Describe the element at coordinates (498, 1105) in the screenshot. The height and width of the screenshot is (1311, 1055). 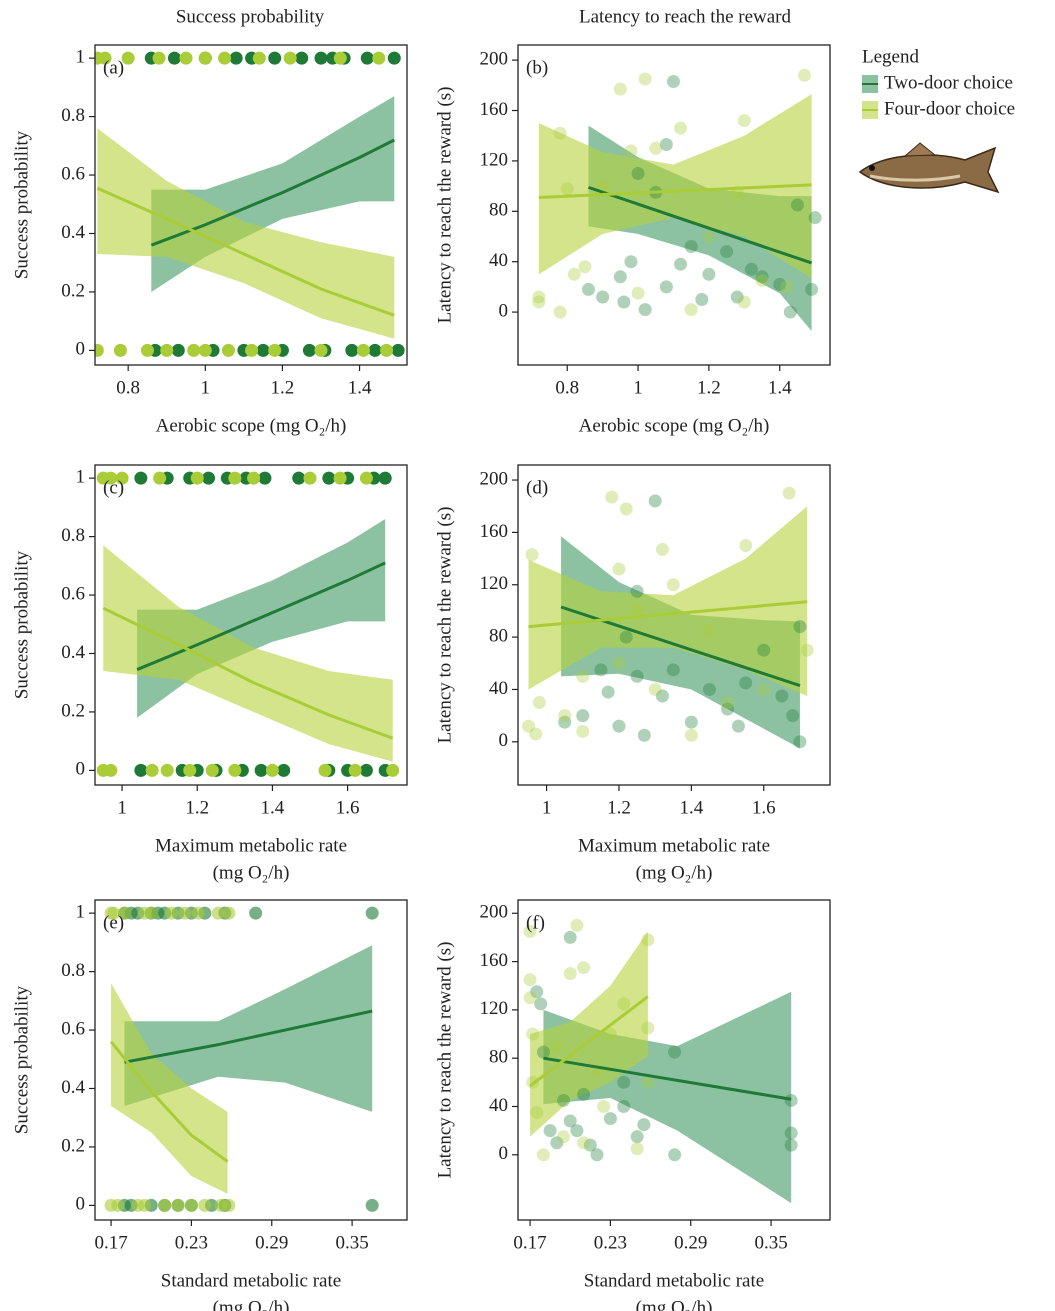
I see `y-tick-label: 40` at that location.